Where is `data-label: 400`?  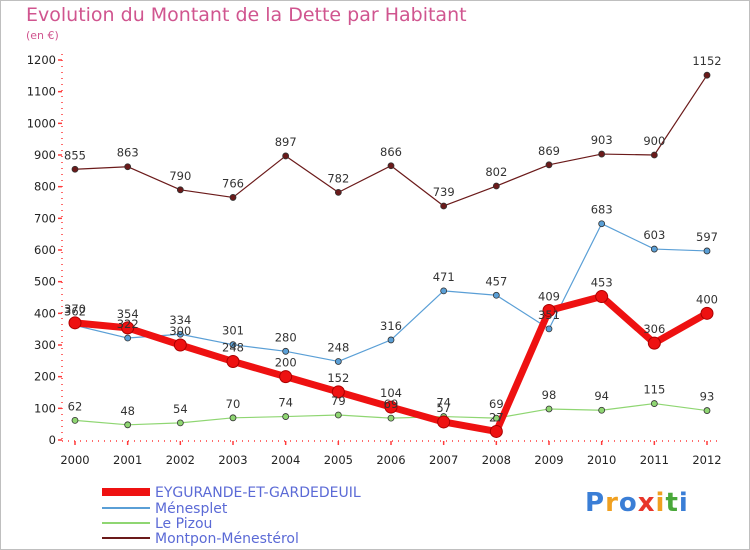 data-label: 400 is located at coordinates (707, 299).